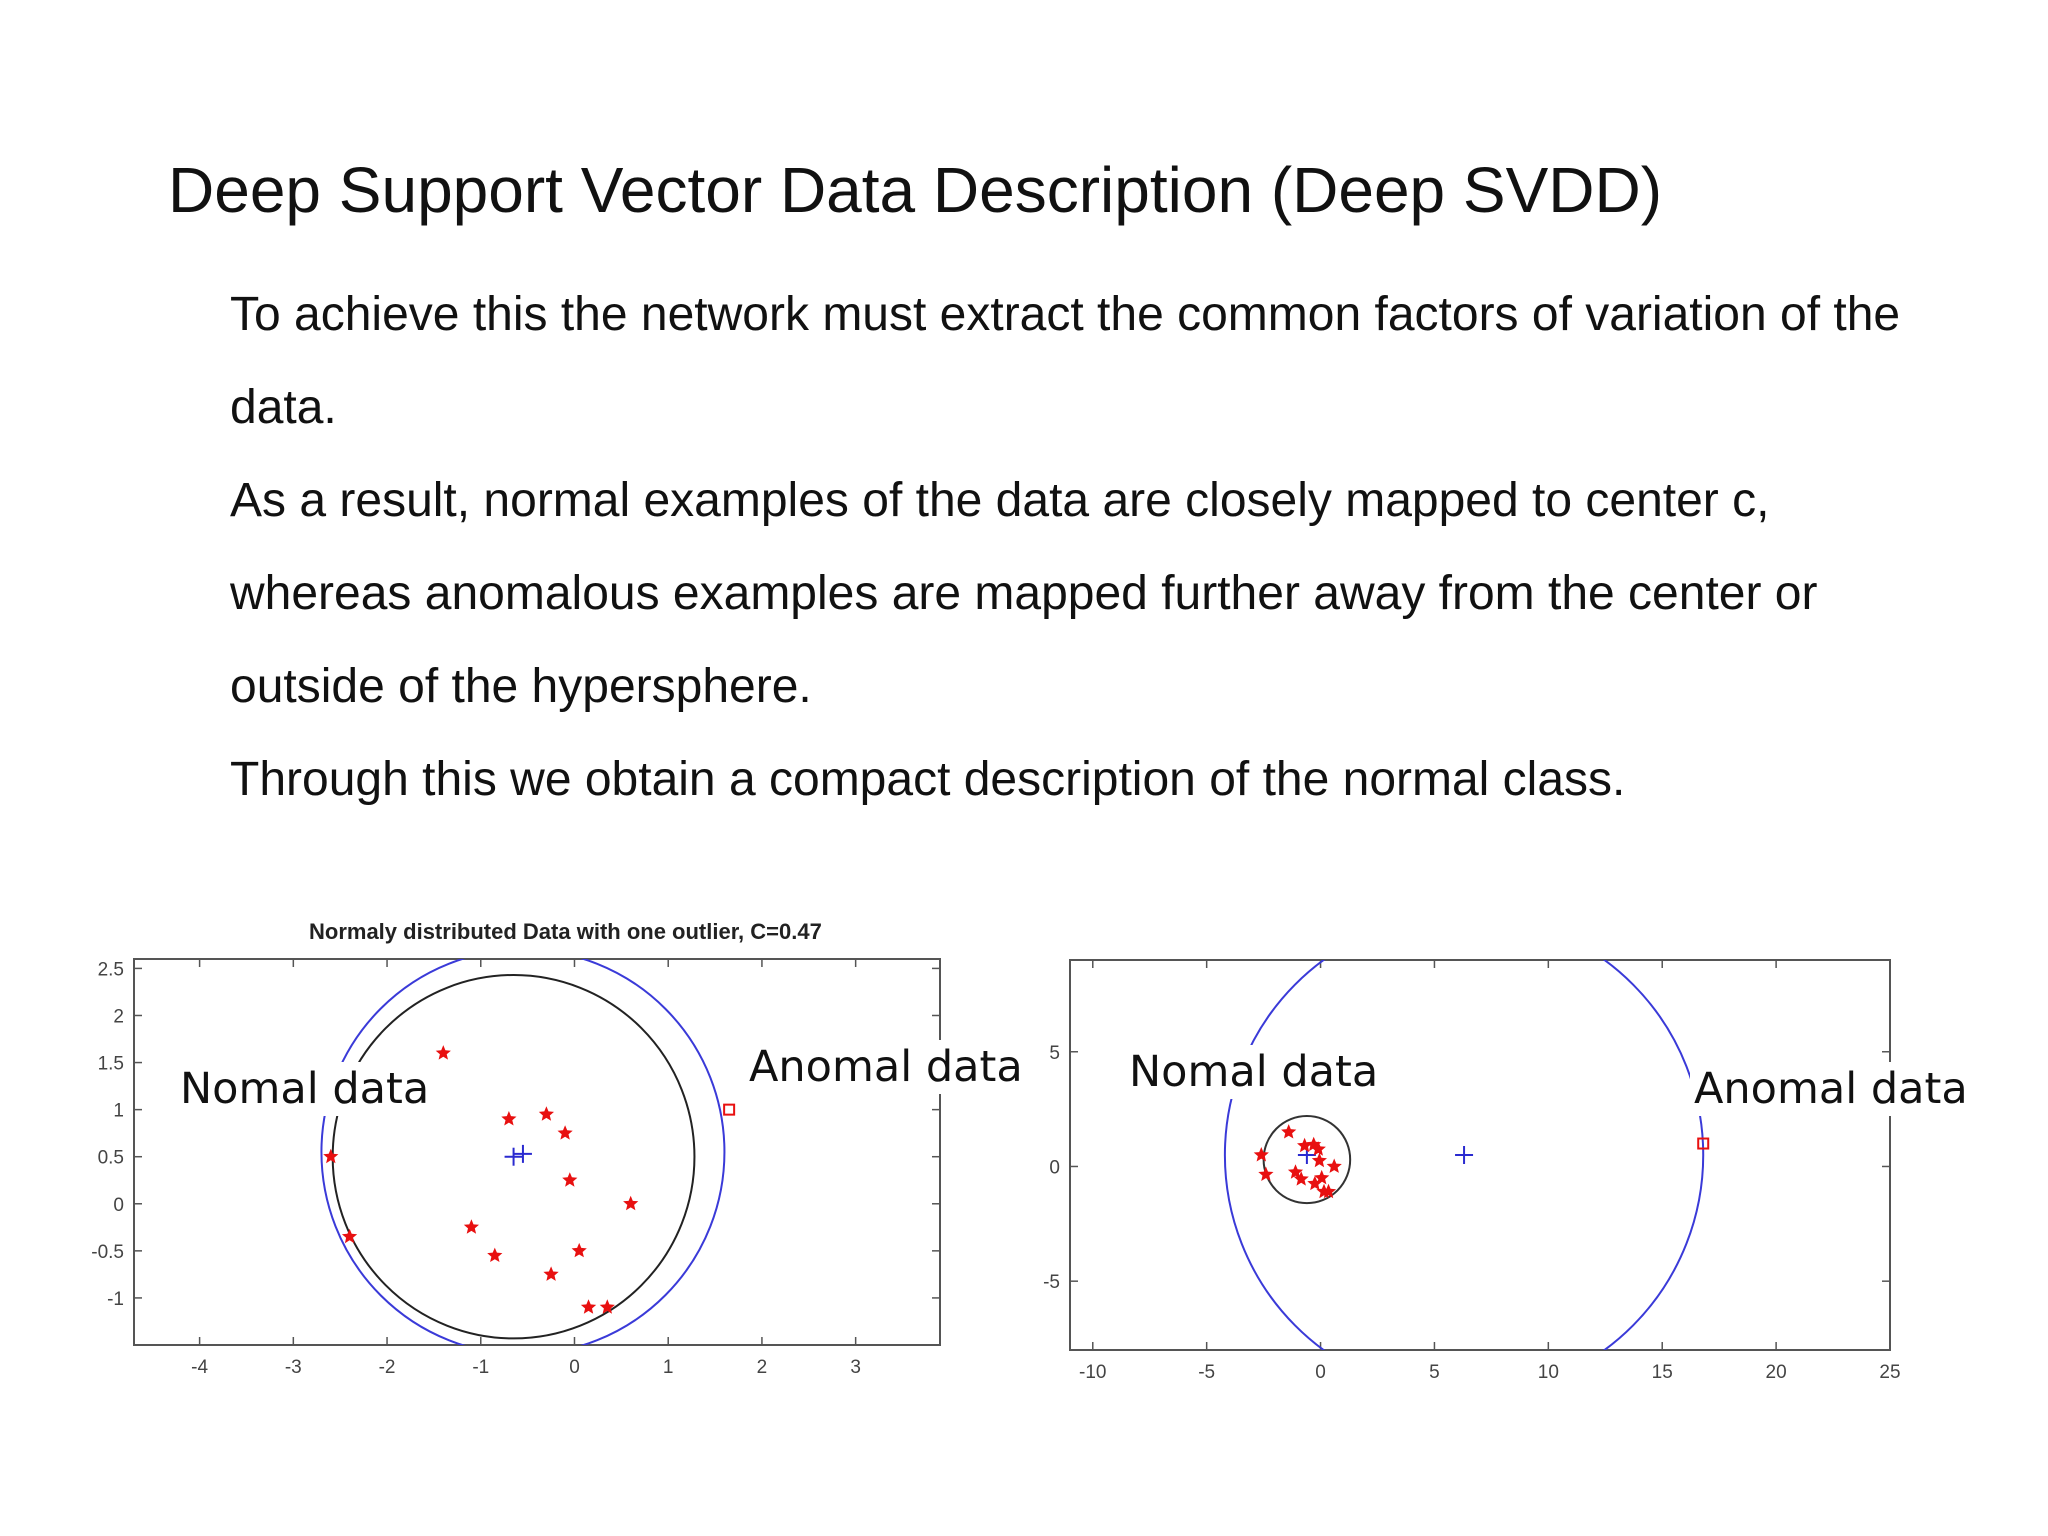 This screenshot has width=2048, height=1536. Describe the element at coordinates (111, 1064) in the screenshot. I see `y-tick-label: 1.5` at that location.